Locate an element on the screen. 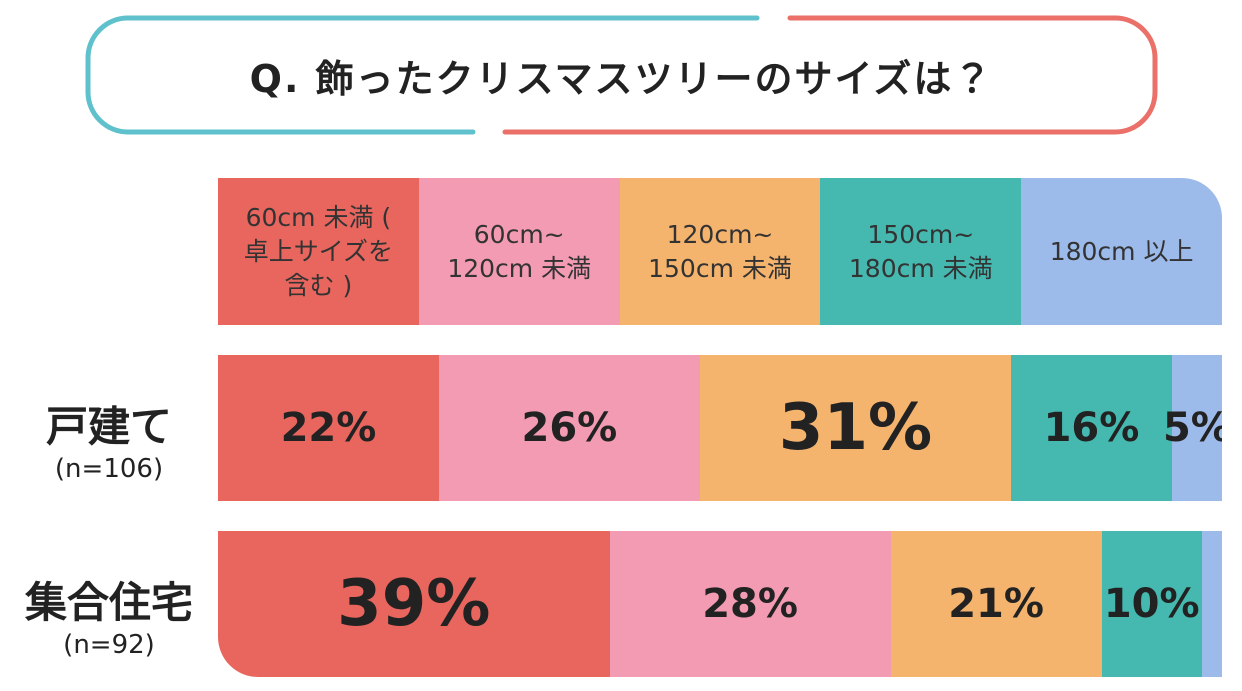  frame-right is located at coordinates (830, 75).